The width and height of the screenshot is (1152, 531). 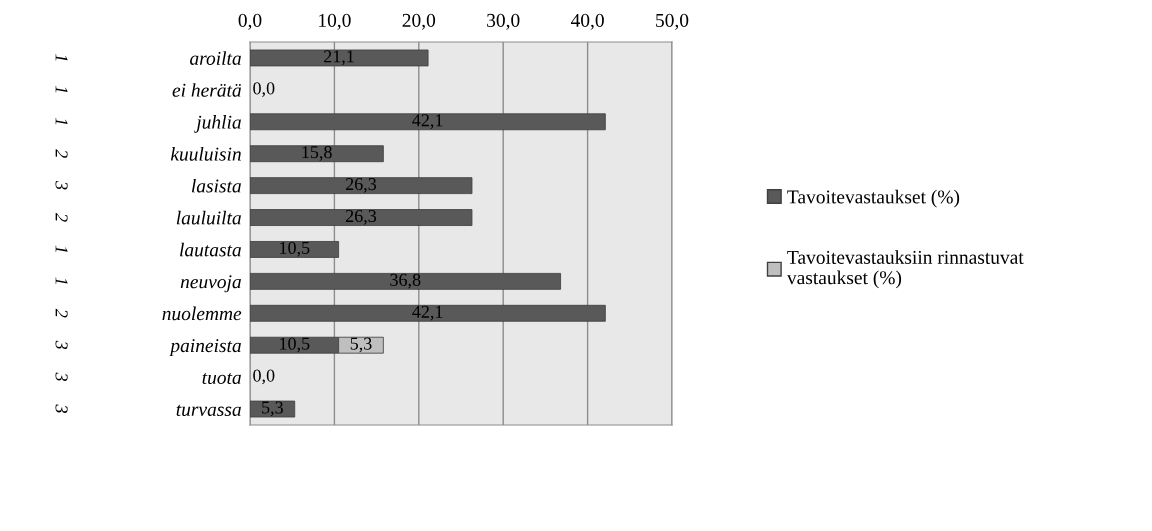 I want to click on x-tick-label: 50,0, so click(x=672, y=21).